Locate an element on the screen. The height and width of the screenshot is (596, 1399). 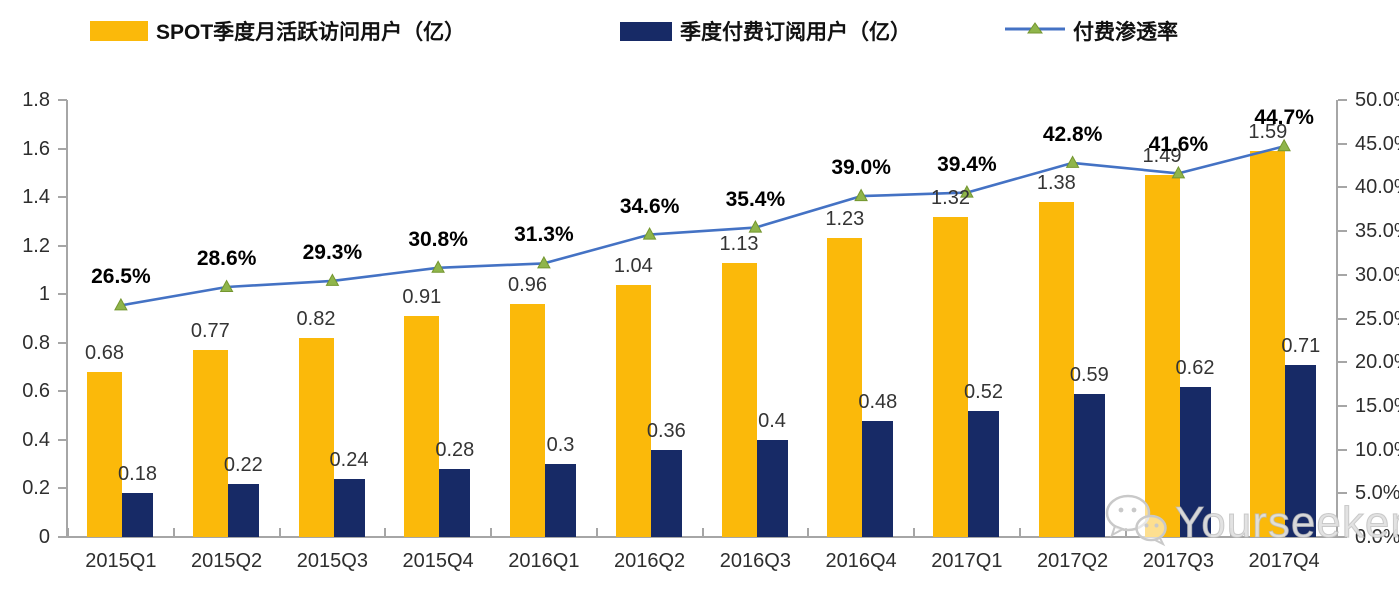
right-axis-tick-label: 0.0% is located at coordinates (1377, 537).